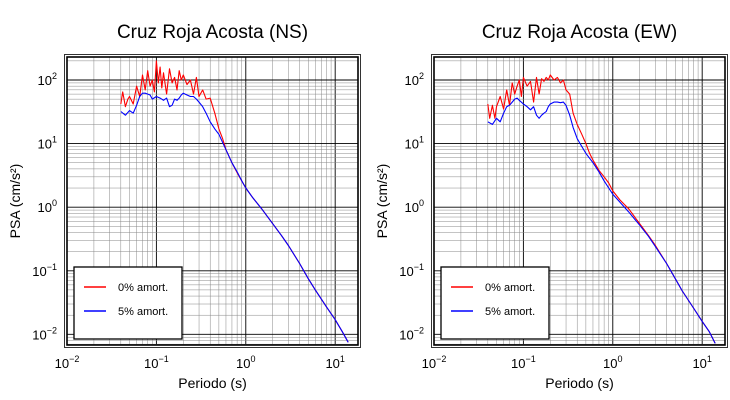 The width and height of the screenshot is (730, 400). What do you see at coordinates (579, 32) in the screenshot?
I see `chart-title: Cruz Roja Acosta (EW)` at bounding box center [579, 32].